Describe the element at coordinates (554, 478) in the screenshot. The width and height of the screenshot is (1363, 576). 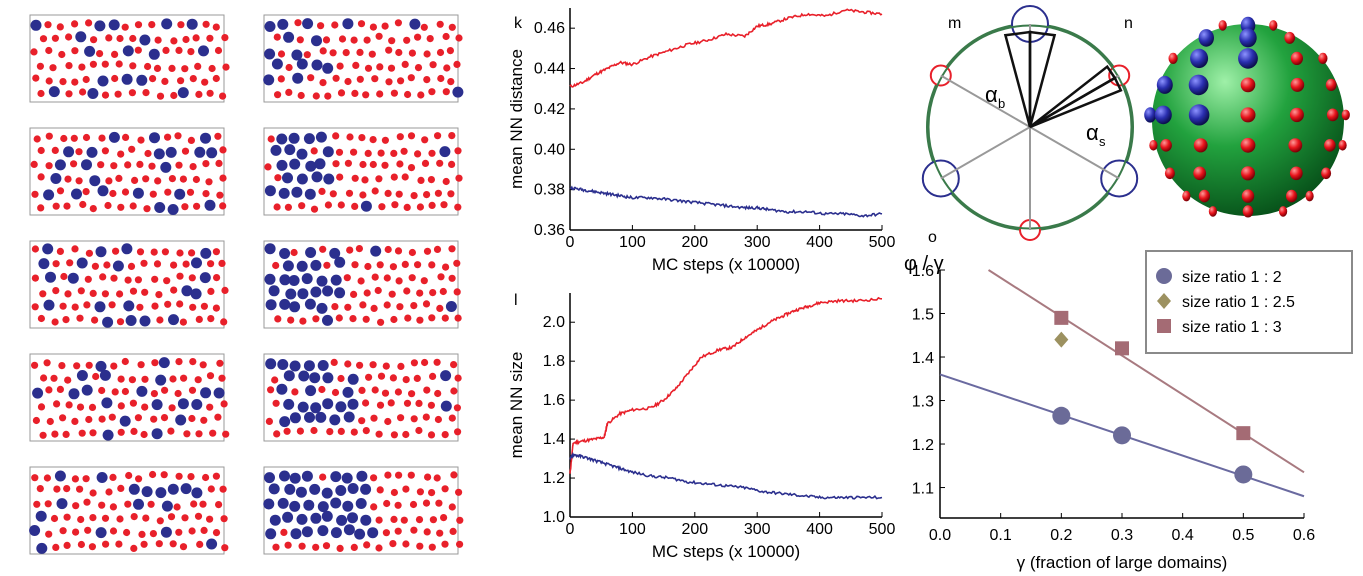
I see `y-tick-label: 1.2` at that location.